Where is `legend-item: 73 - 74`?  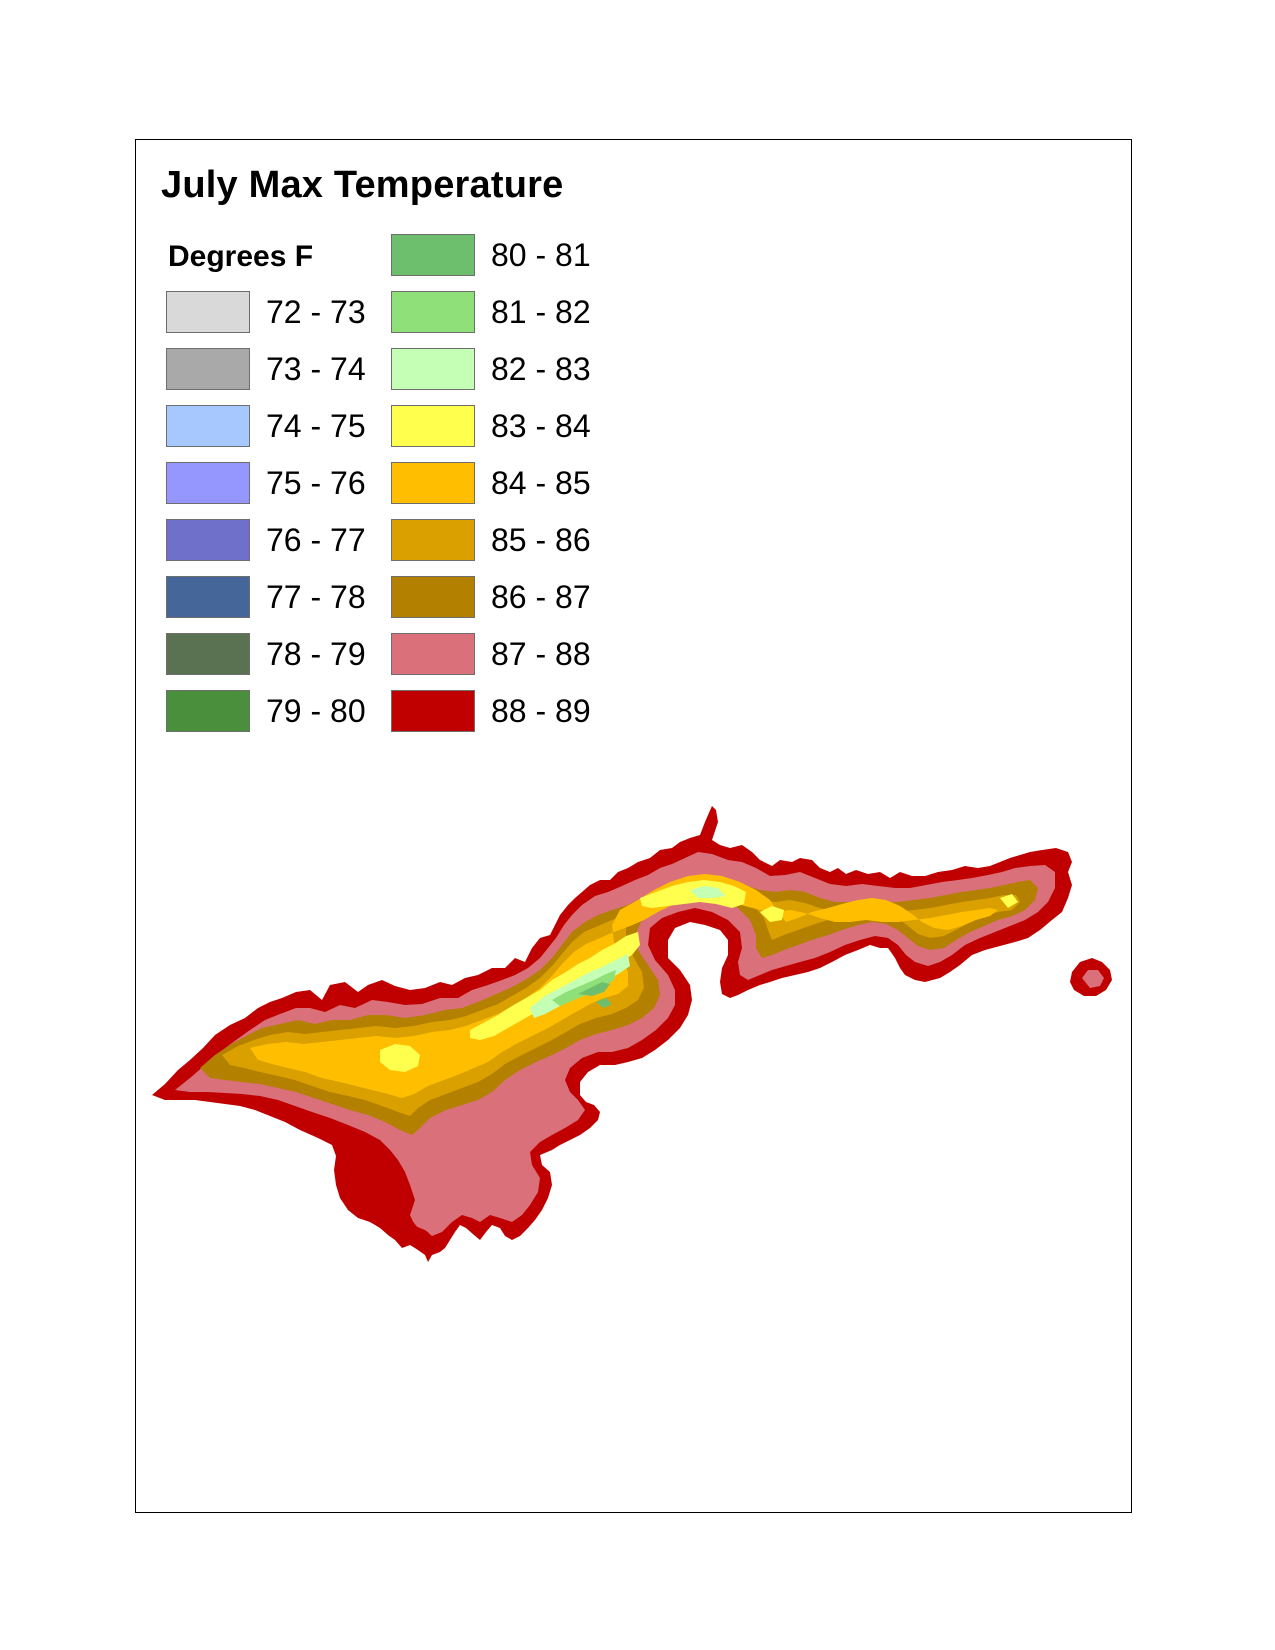 legend-item: 73 - 74 is located at coordinates (281, 370).